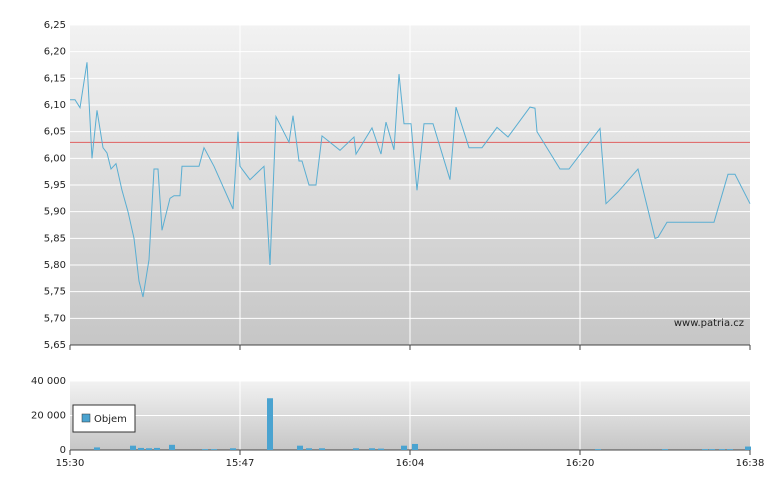 This screenshot has width=780, height=490. I want to click on x-tick-label: 15:30, so click(70, 463).